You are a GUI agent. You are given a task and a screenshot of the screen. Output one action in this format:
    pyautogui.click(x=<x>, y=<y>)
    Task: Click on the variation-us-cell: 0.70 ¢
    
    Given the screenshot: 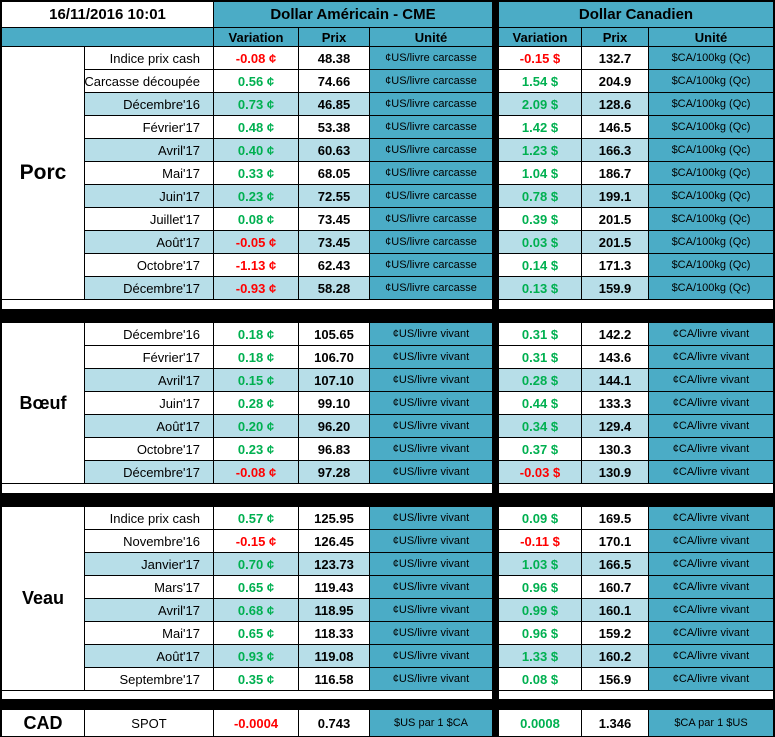 What is the action you would take?
    pyautogui.click(x=256, y=564)
    